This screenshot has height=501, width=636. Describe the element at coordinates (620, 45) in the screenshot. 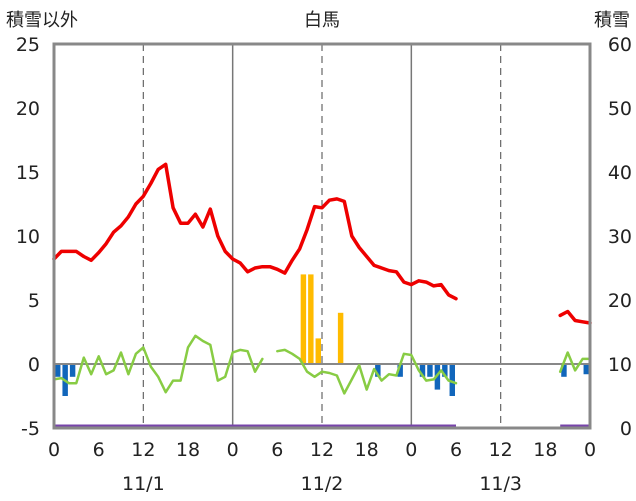

I see `right-tick-label: 60` at that location.